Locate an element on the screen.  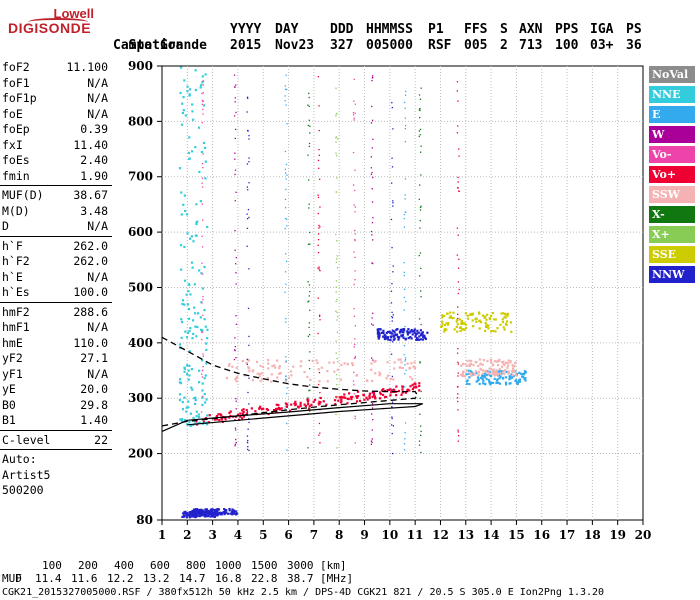
param-label: hmF2 is located at coordinates (16, 311).